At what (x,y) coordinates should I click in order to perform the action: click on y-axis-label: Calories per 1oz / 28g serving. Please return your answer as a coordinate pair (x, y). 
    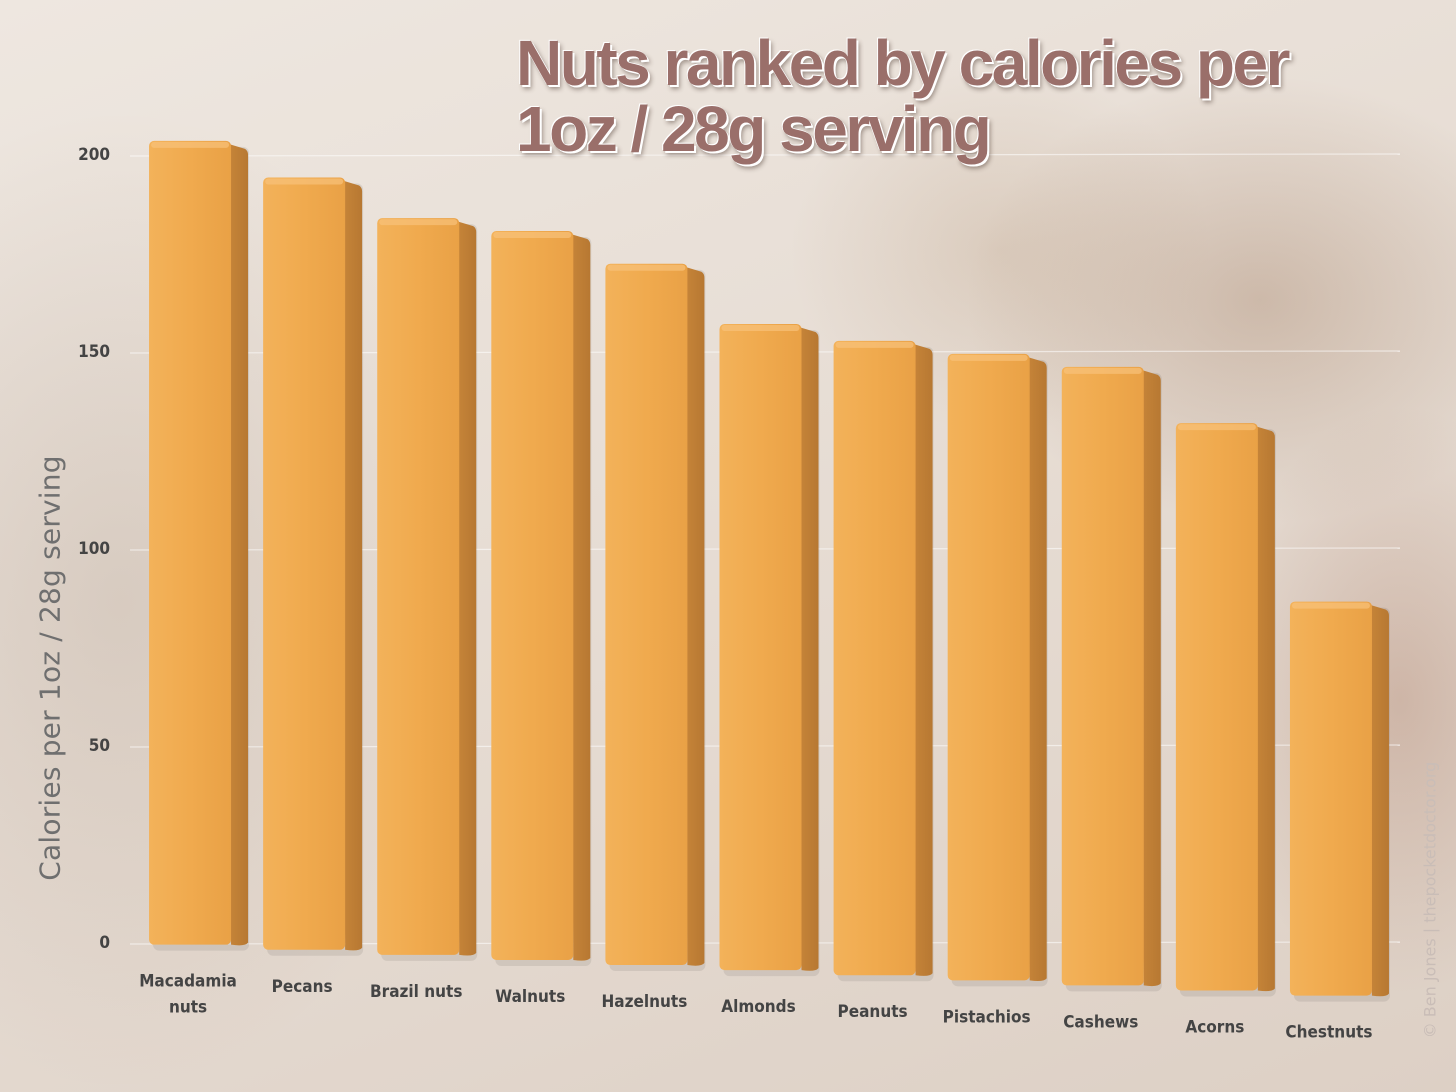
    Looking at the image, I should click on (50, 668).